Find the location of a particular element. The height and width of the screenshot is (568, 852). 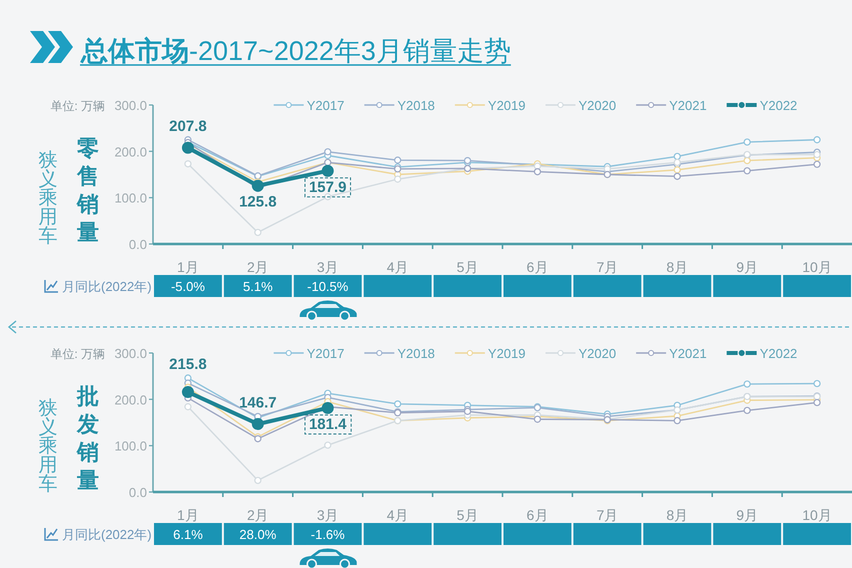

text: 5.1% is located at coordinates (258, 286).